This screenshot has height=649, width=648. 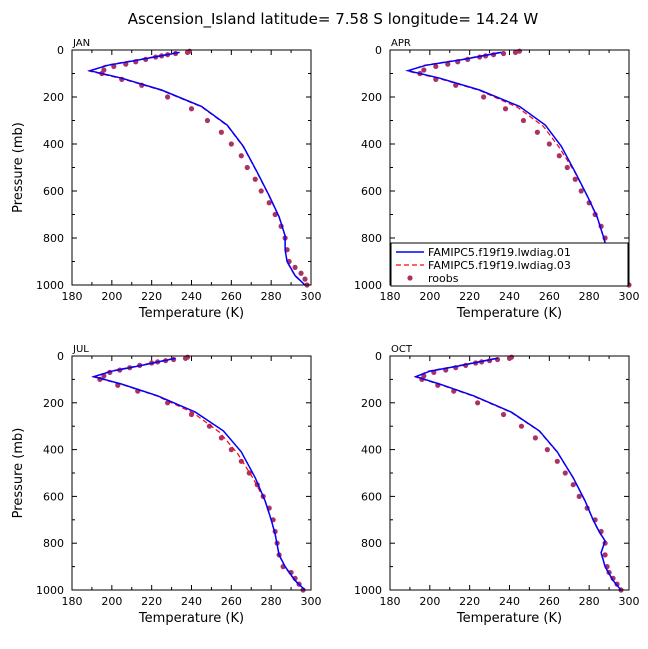 I want to click on panel-label: JAN, so click(x=81, y=43).